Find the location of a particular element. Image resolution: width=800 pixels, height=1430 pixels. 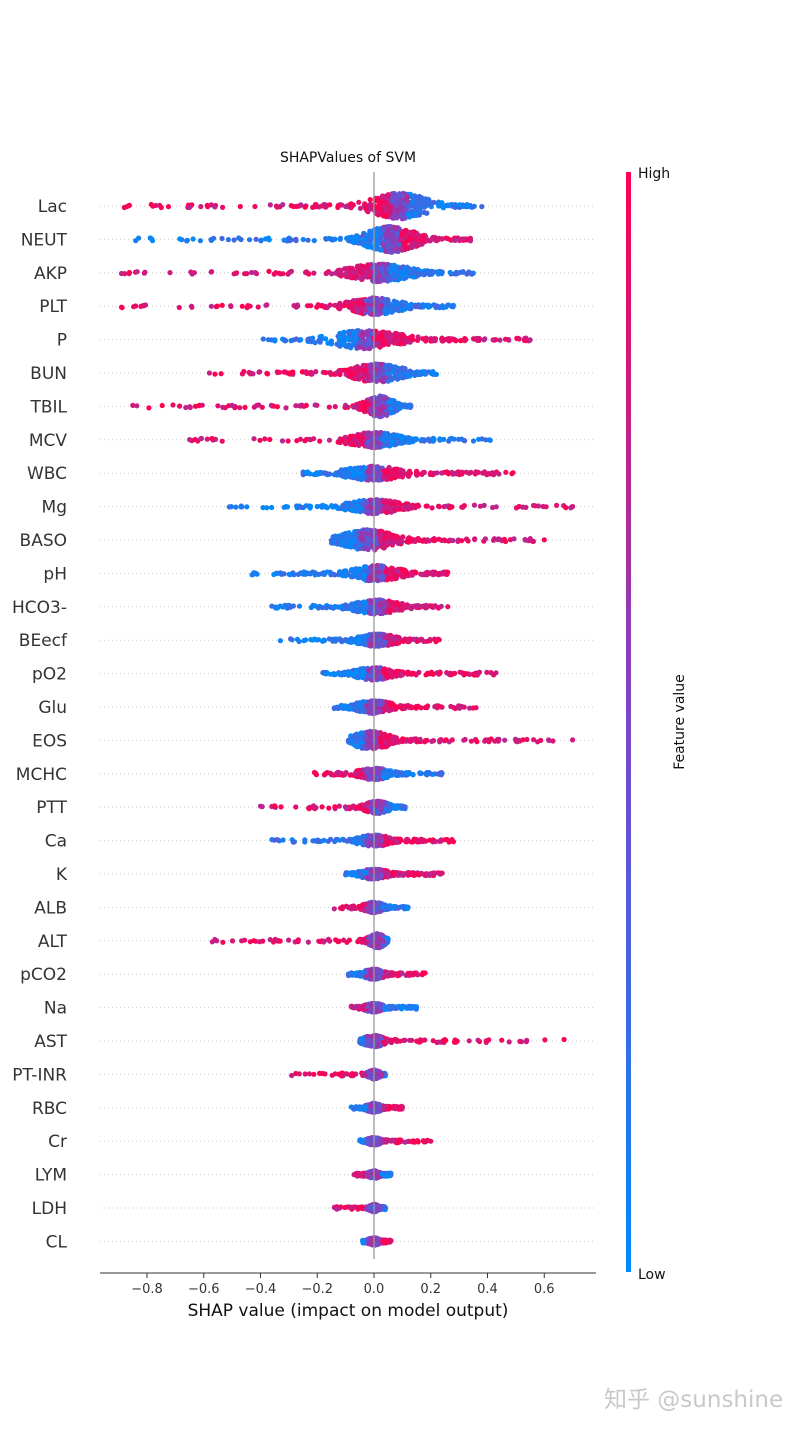

feature-row-bun is located at coordinates (322, 373).